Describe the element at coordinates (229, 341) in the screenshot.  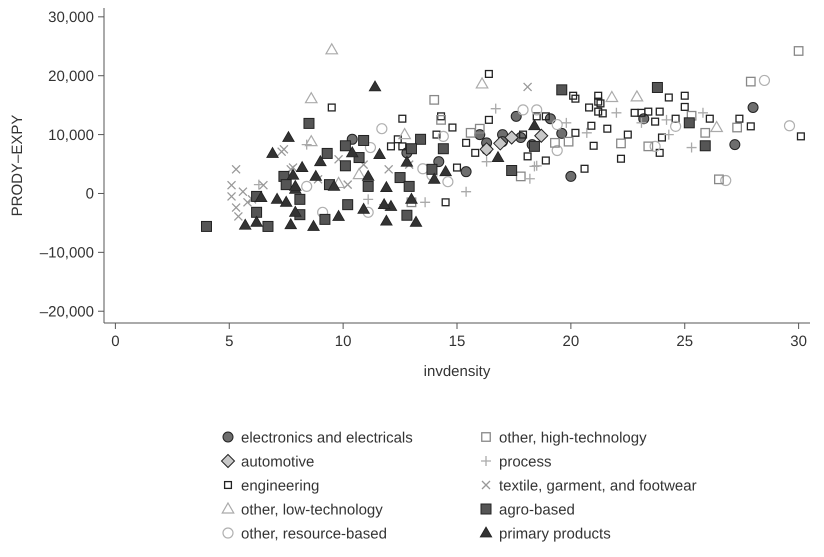
I see `x-tick-label: 5` at that location.